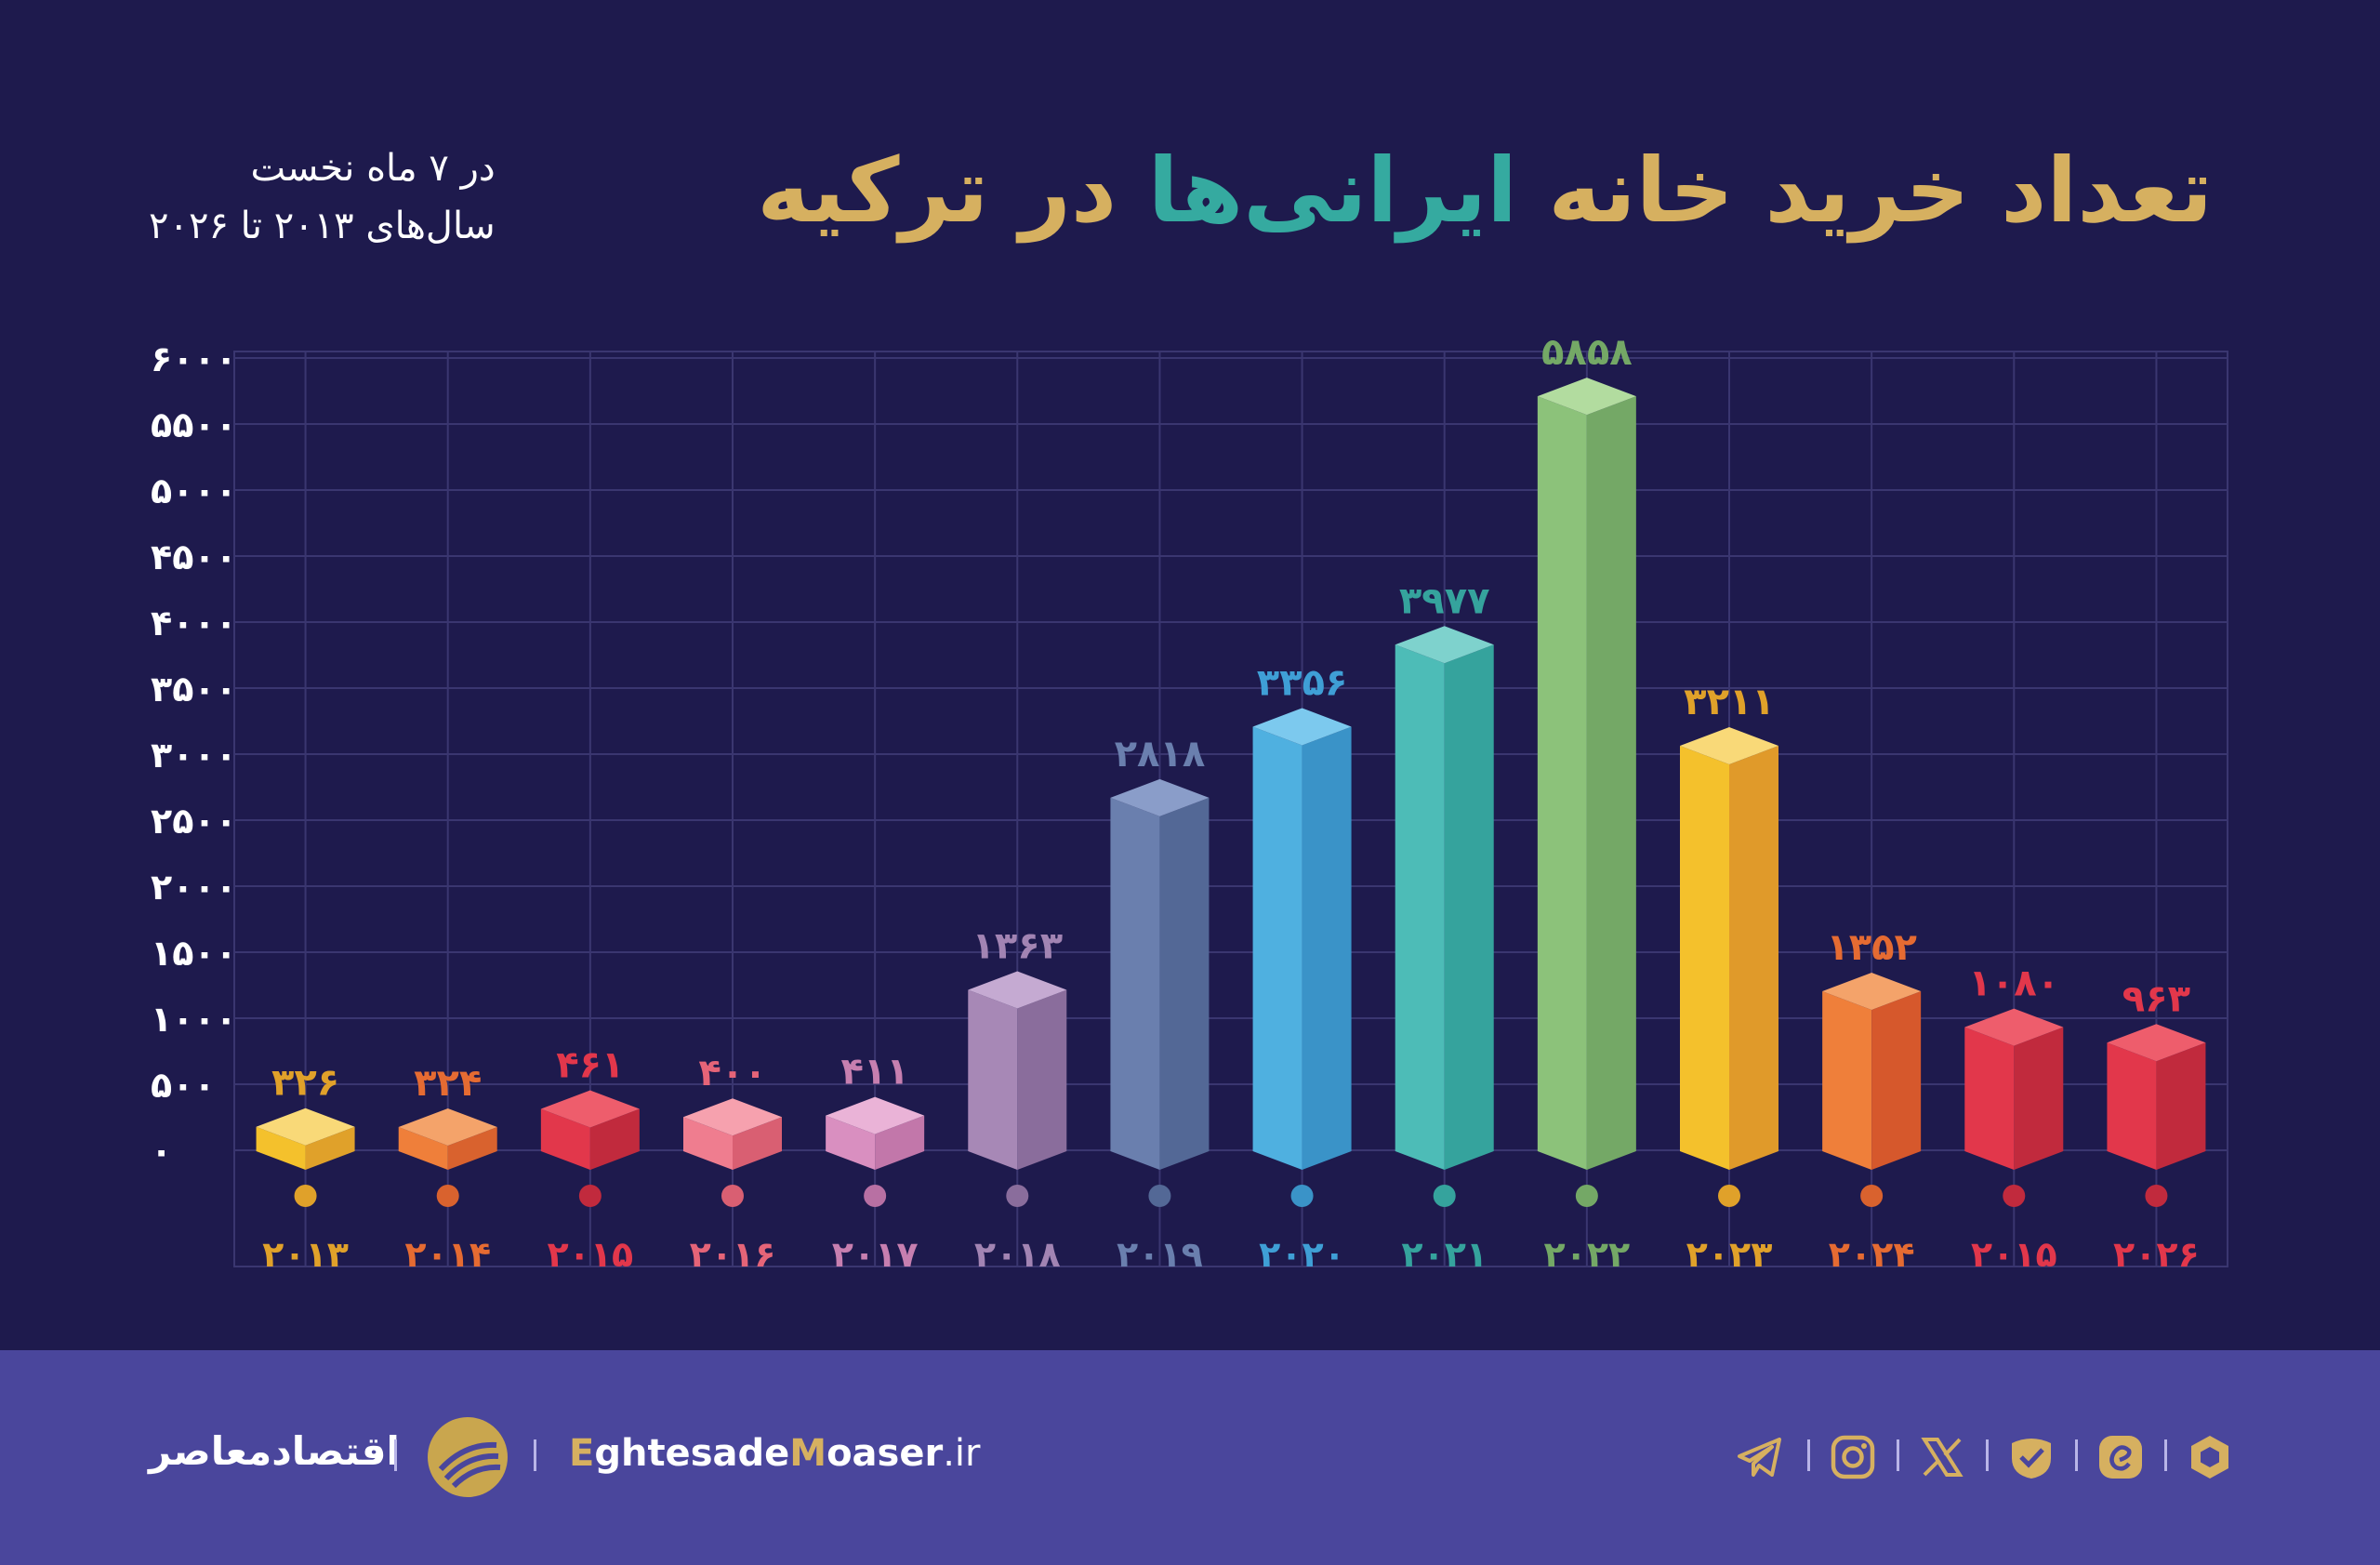  What do you see at coordinates (1587, 352) in the screenshot?
I see `bar-value-label: ۵۸۵۸` at bounding box center [1587, 352].